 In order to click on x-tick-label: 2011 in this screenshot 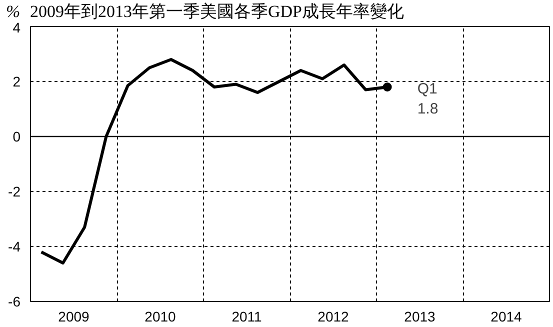, I will do `click(247, 316)`.